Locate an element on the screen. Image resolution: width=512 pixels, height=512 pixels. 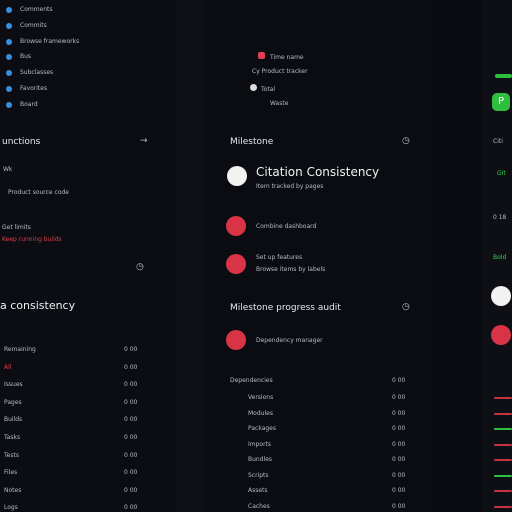
menu-item: Total is located at coordinates (262, 89).